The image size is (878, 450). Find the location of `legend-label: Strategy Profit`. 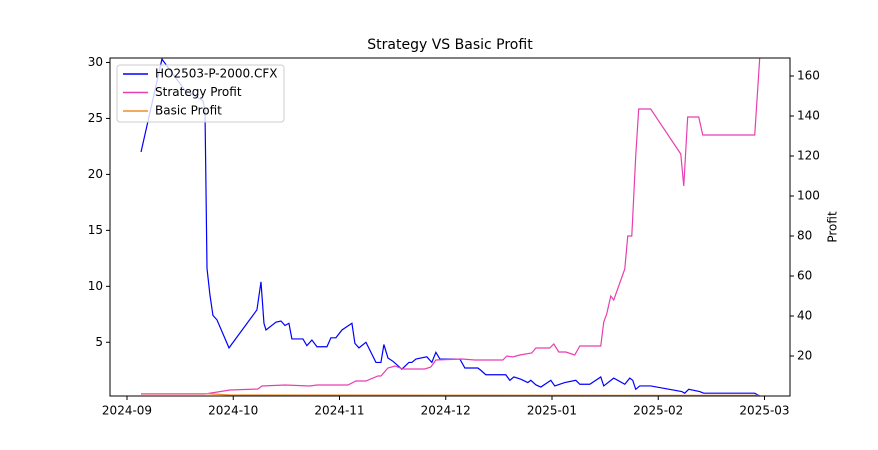

legend-label: Strategy Profit is located at coordinates (198, 92).